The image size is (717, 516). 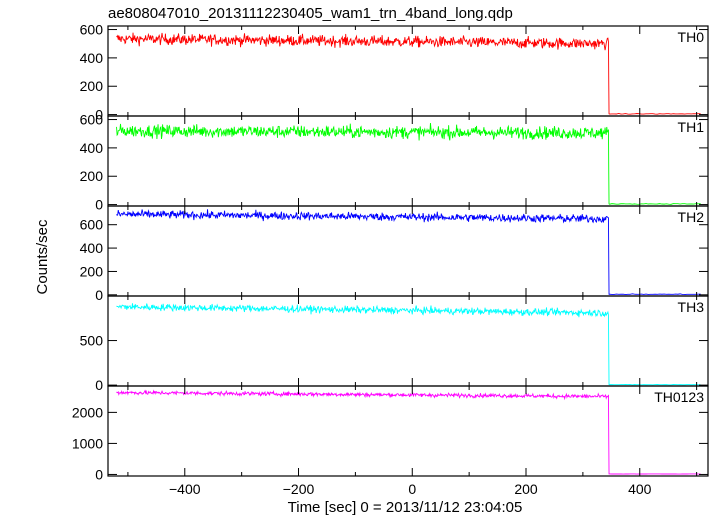 I want to click on series-line-th3, so click(x=408, y=344).